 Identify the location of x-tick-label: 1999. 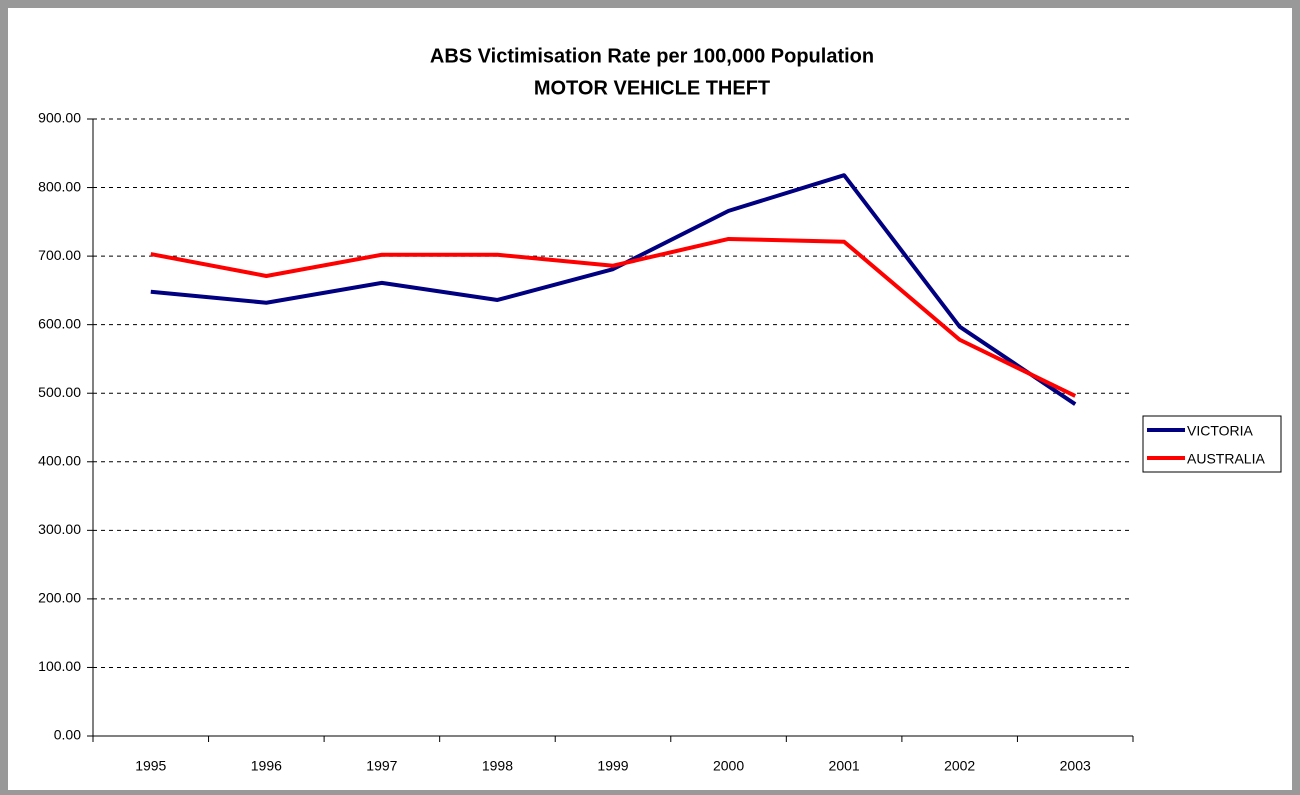
(612, 766).